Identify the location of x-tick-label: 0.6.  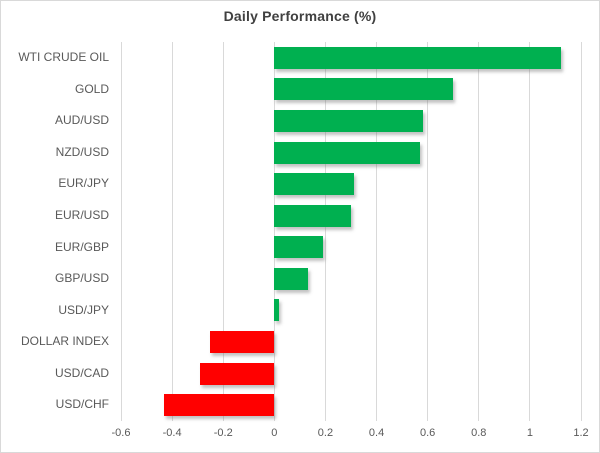
(428, 433).